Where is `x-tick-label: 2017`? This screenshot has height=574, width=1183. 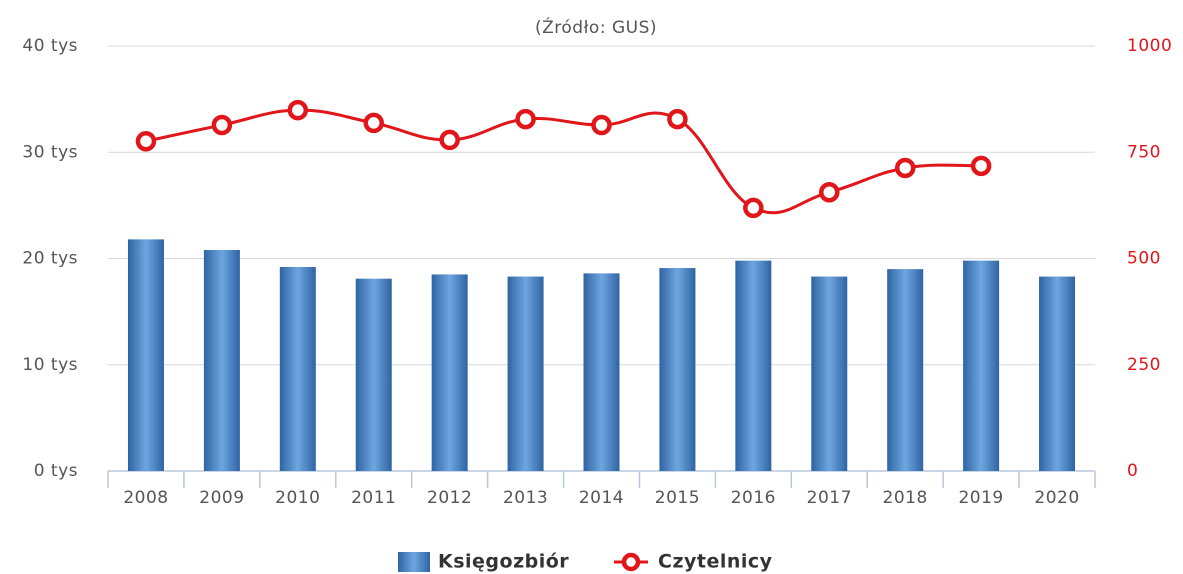
x-tick-label: 2017 is located at coordinates (829, 498).